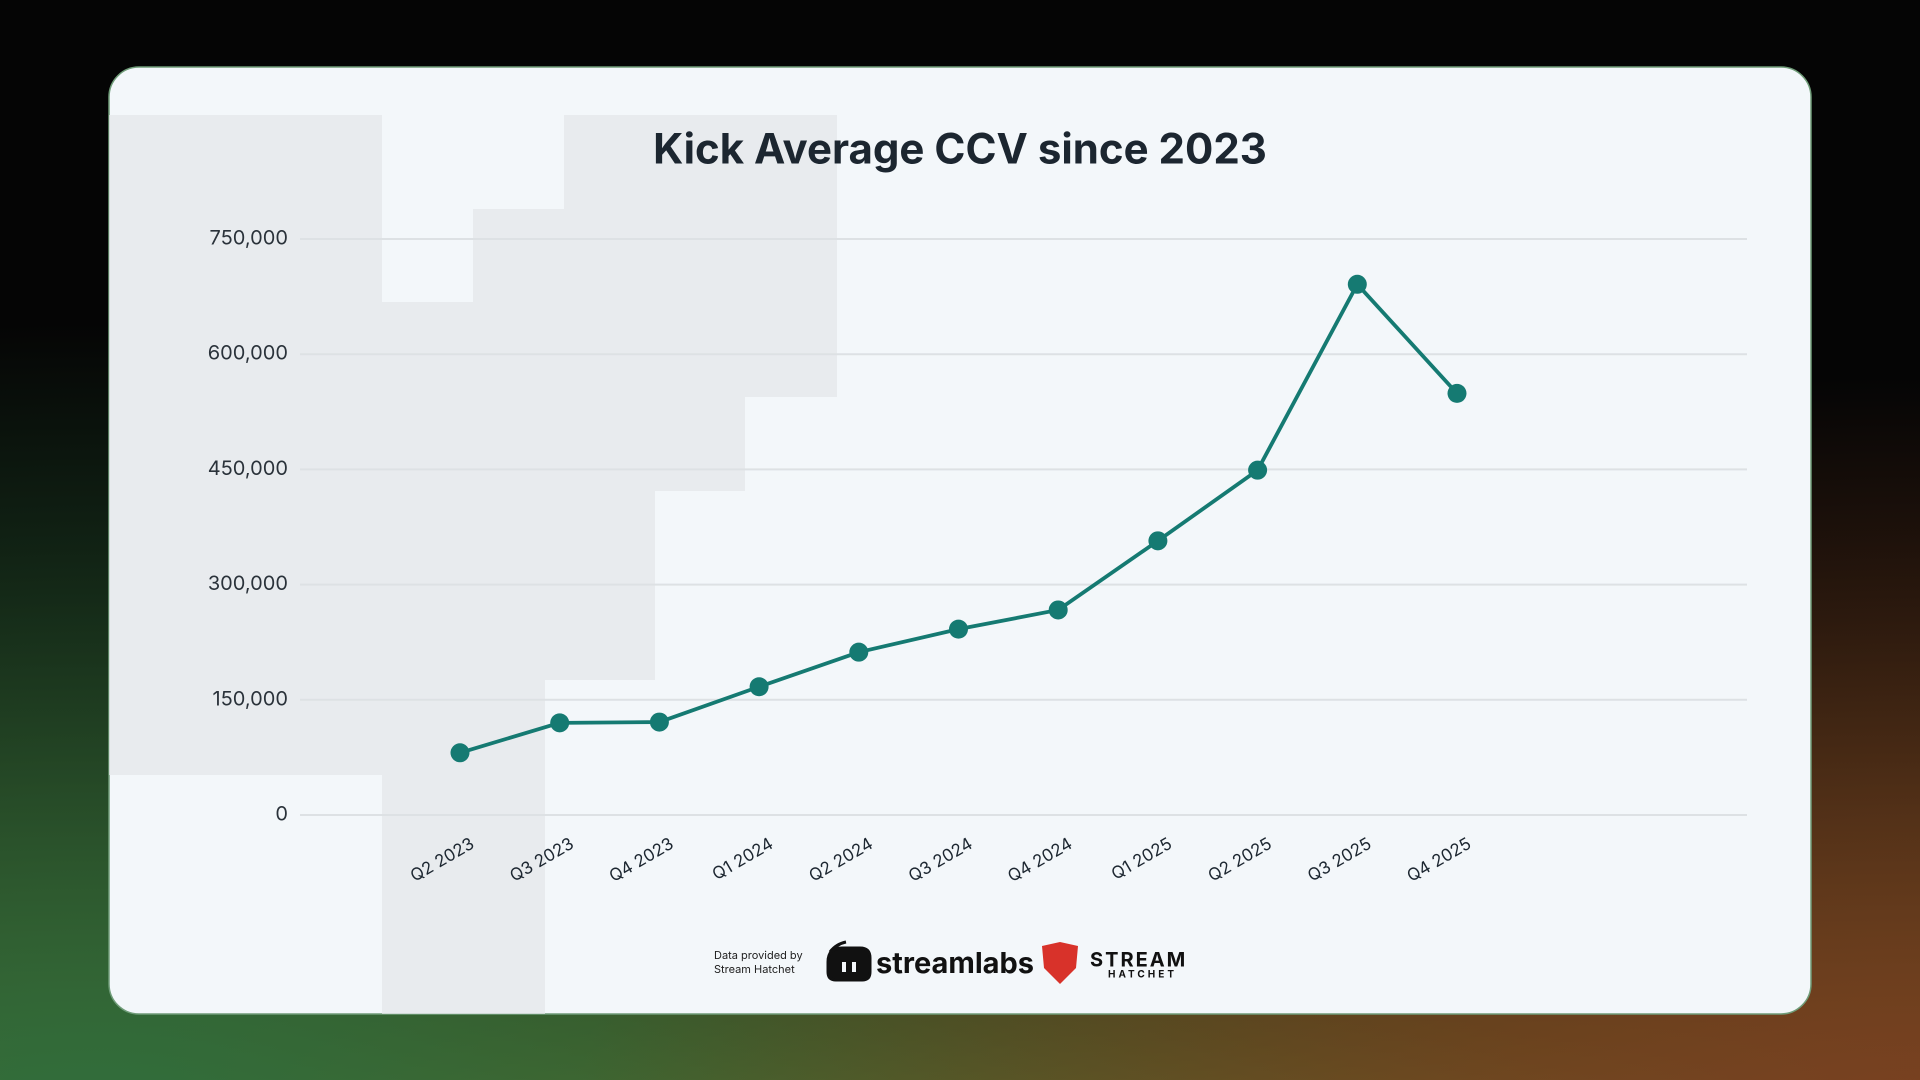 This screenshot has height=1080, width=1920. I want to click on y-tick-label: 300,000, so click(248, 583).